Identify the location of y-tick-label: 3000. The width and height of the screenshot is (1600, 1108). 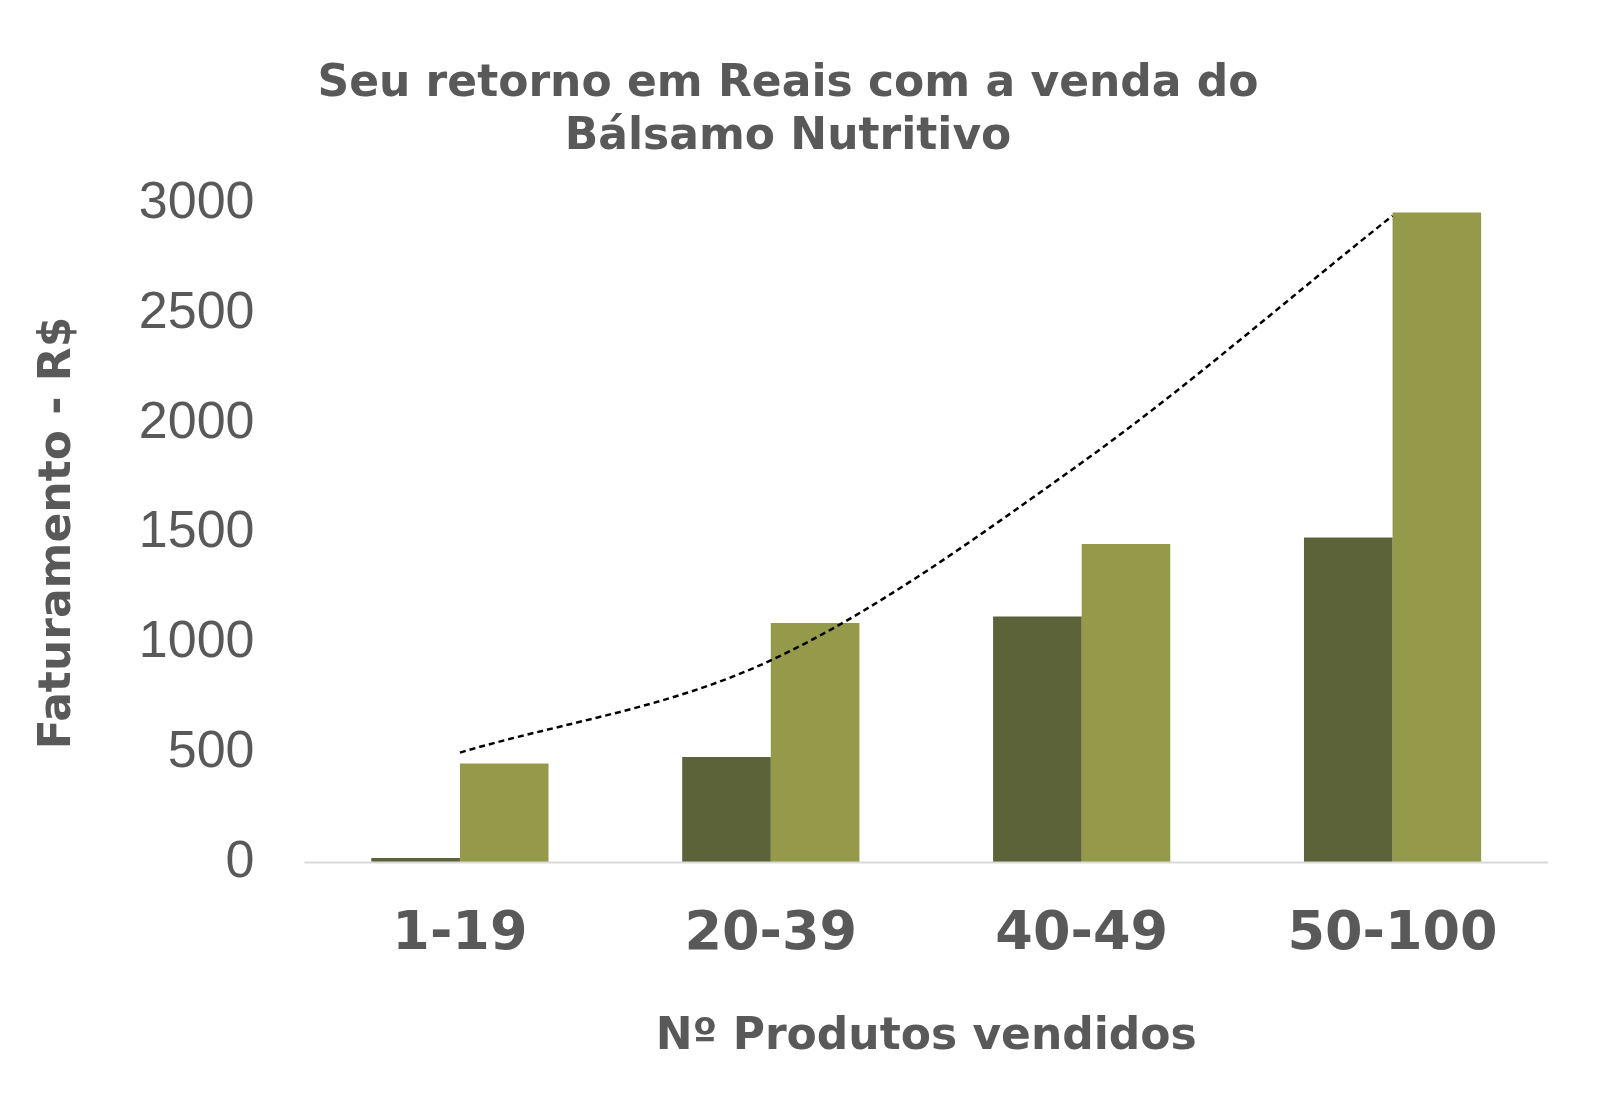
(196, 199).